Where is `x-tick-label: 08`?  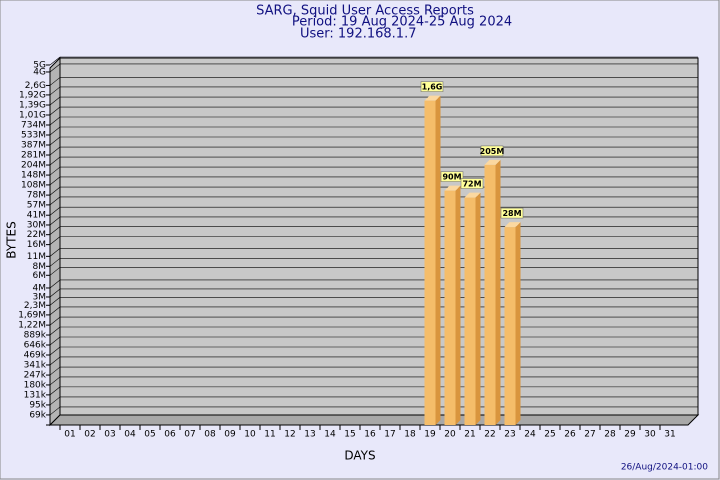
x-tick-label: 08 is located at coordinates (210, 435).